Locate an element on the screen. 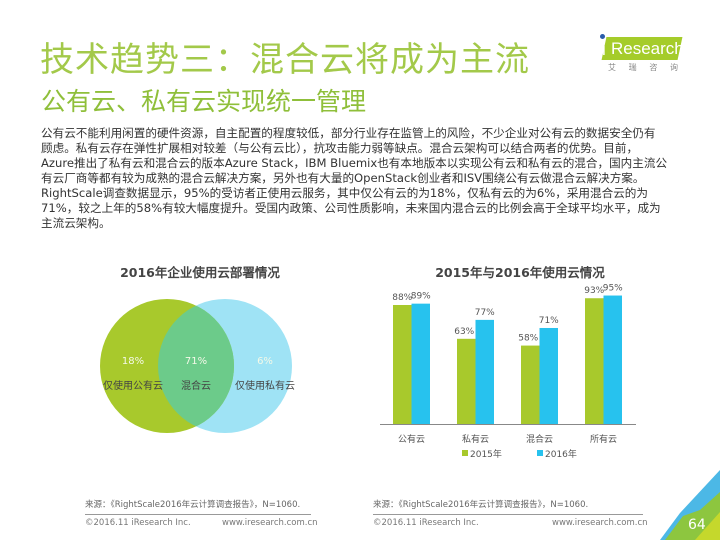 The height and width of the screenshot is (540, 720). venn-chart-title: 2016年企业使用云部署情况 is located at coordinates (200, 272).